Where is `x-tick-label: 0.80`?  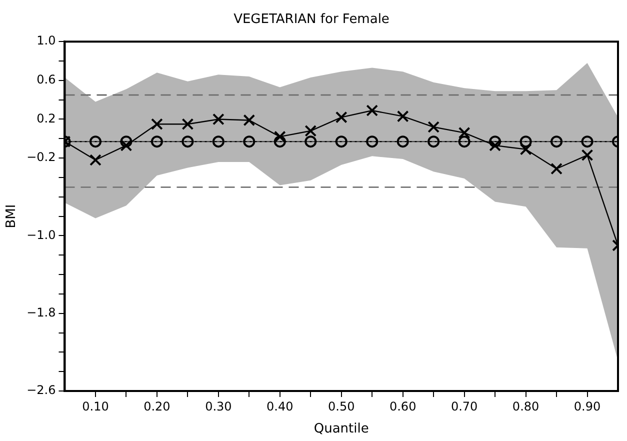 x-tick-label: 0.80 is located at coordinates (526, 406).